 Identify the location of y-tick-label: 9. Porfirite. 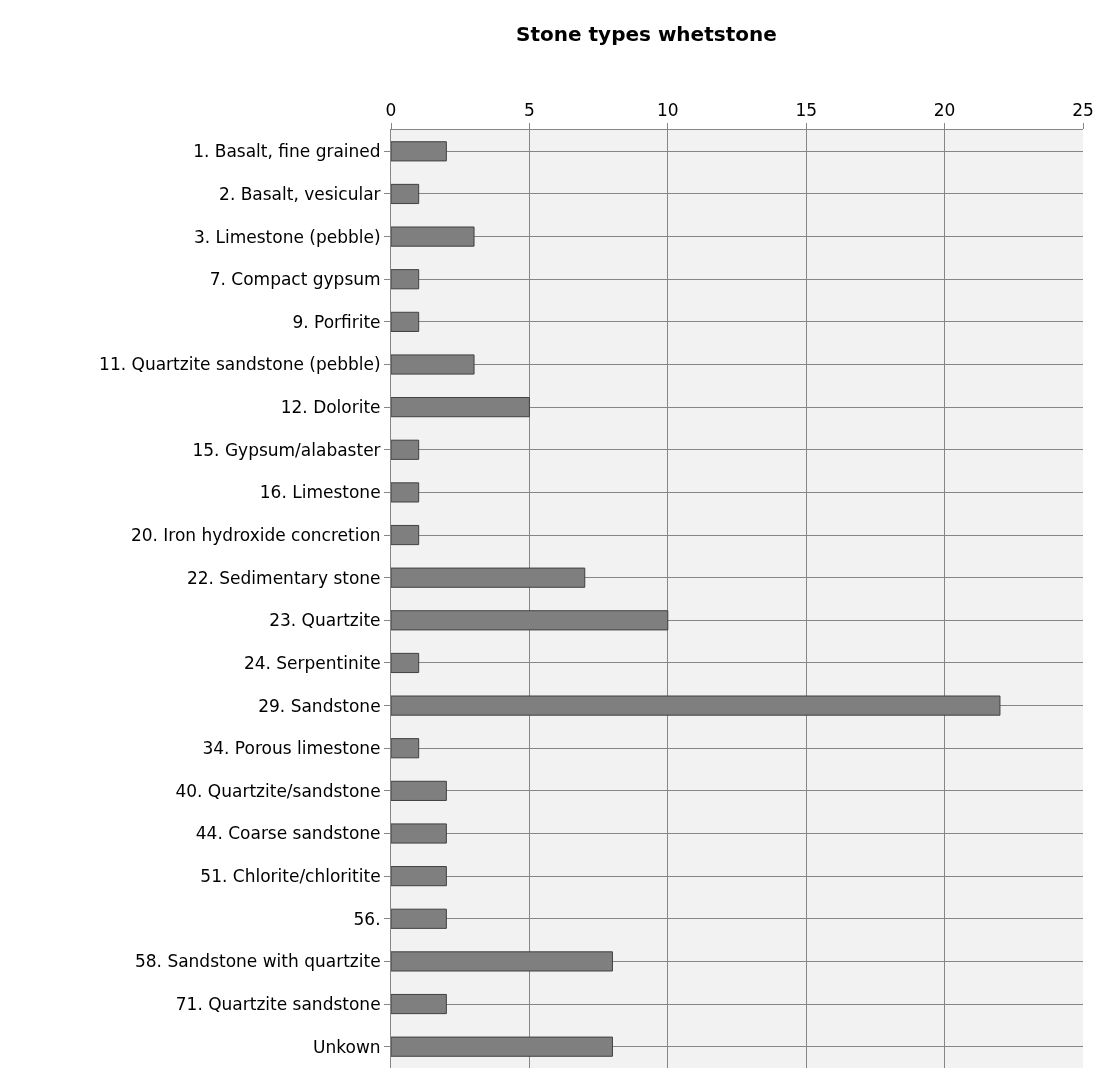
(336, 321).